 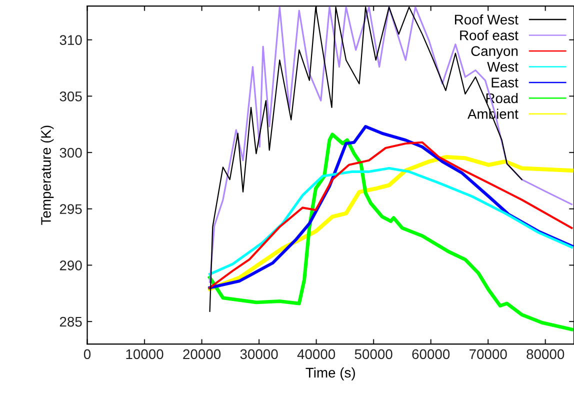 What do you see at coordinates (489, 35) in the screenshot?
I see `legend-label: Roof east` at bounding box center [489, 35].